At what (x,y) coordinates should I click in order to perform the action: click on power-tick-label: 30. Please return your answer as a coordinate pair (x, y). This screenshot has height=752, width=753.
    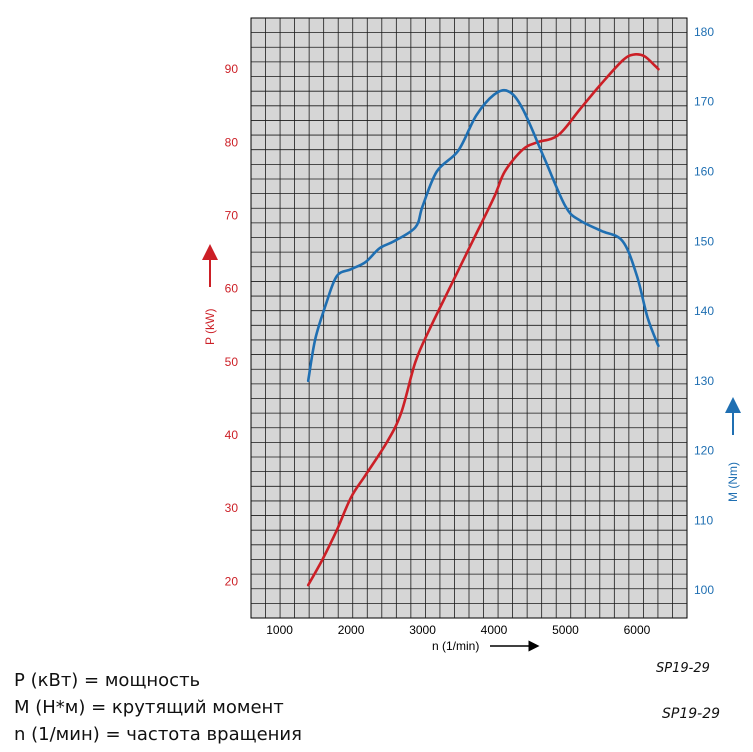
    Looking at the image, I should click on (232, 508).